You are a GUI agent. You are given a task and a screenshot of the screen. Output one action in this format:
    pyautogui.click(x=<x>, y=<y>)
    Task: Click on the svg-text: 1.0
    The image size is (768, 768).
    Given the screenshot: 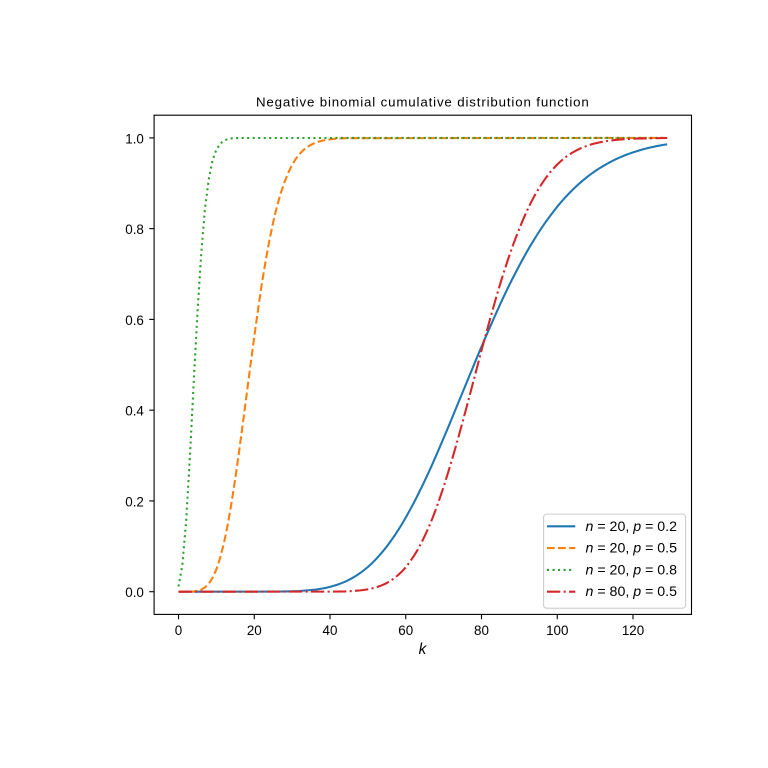 What is the action you would take?
    pyautogui.click(x=134, y=138)
    